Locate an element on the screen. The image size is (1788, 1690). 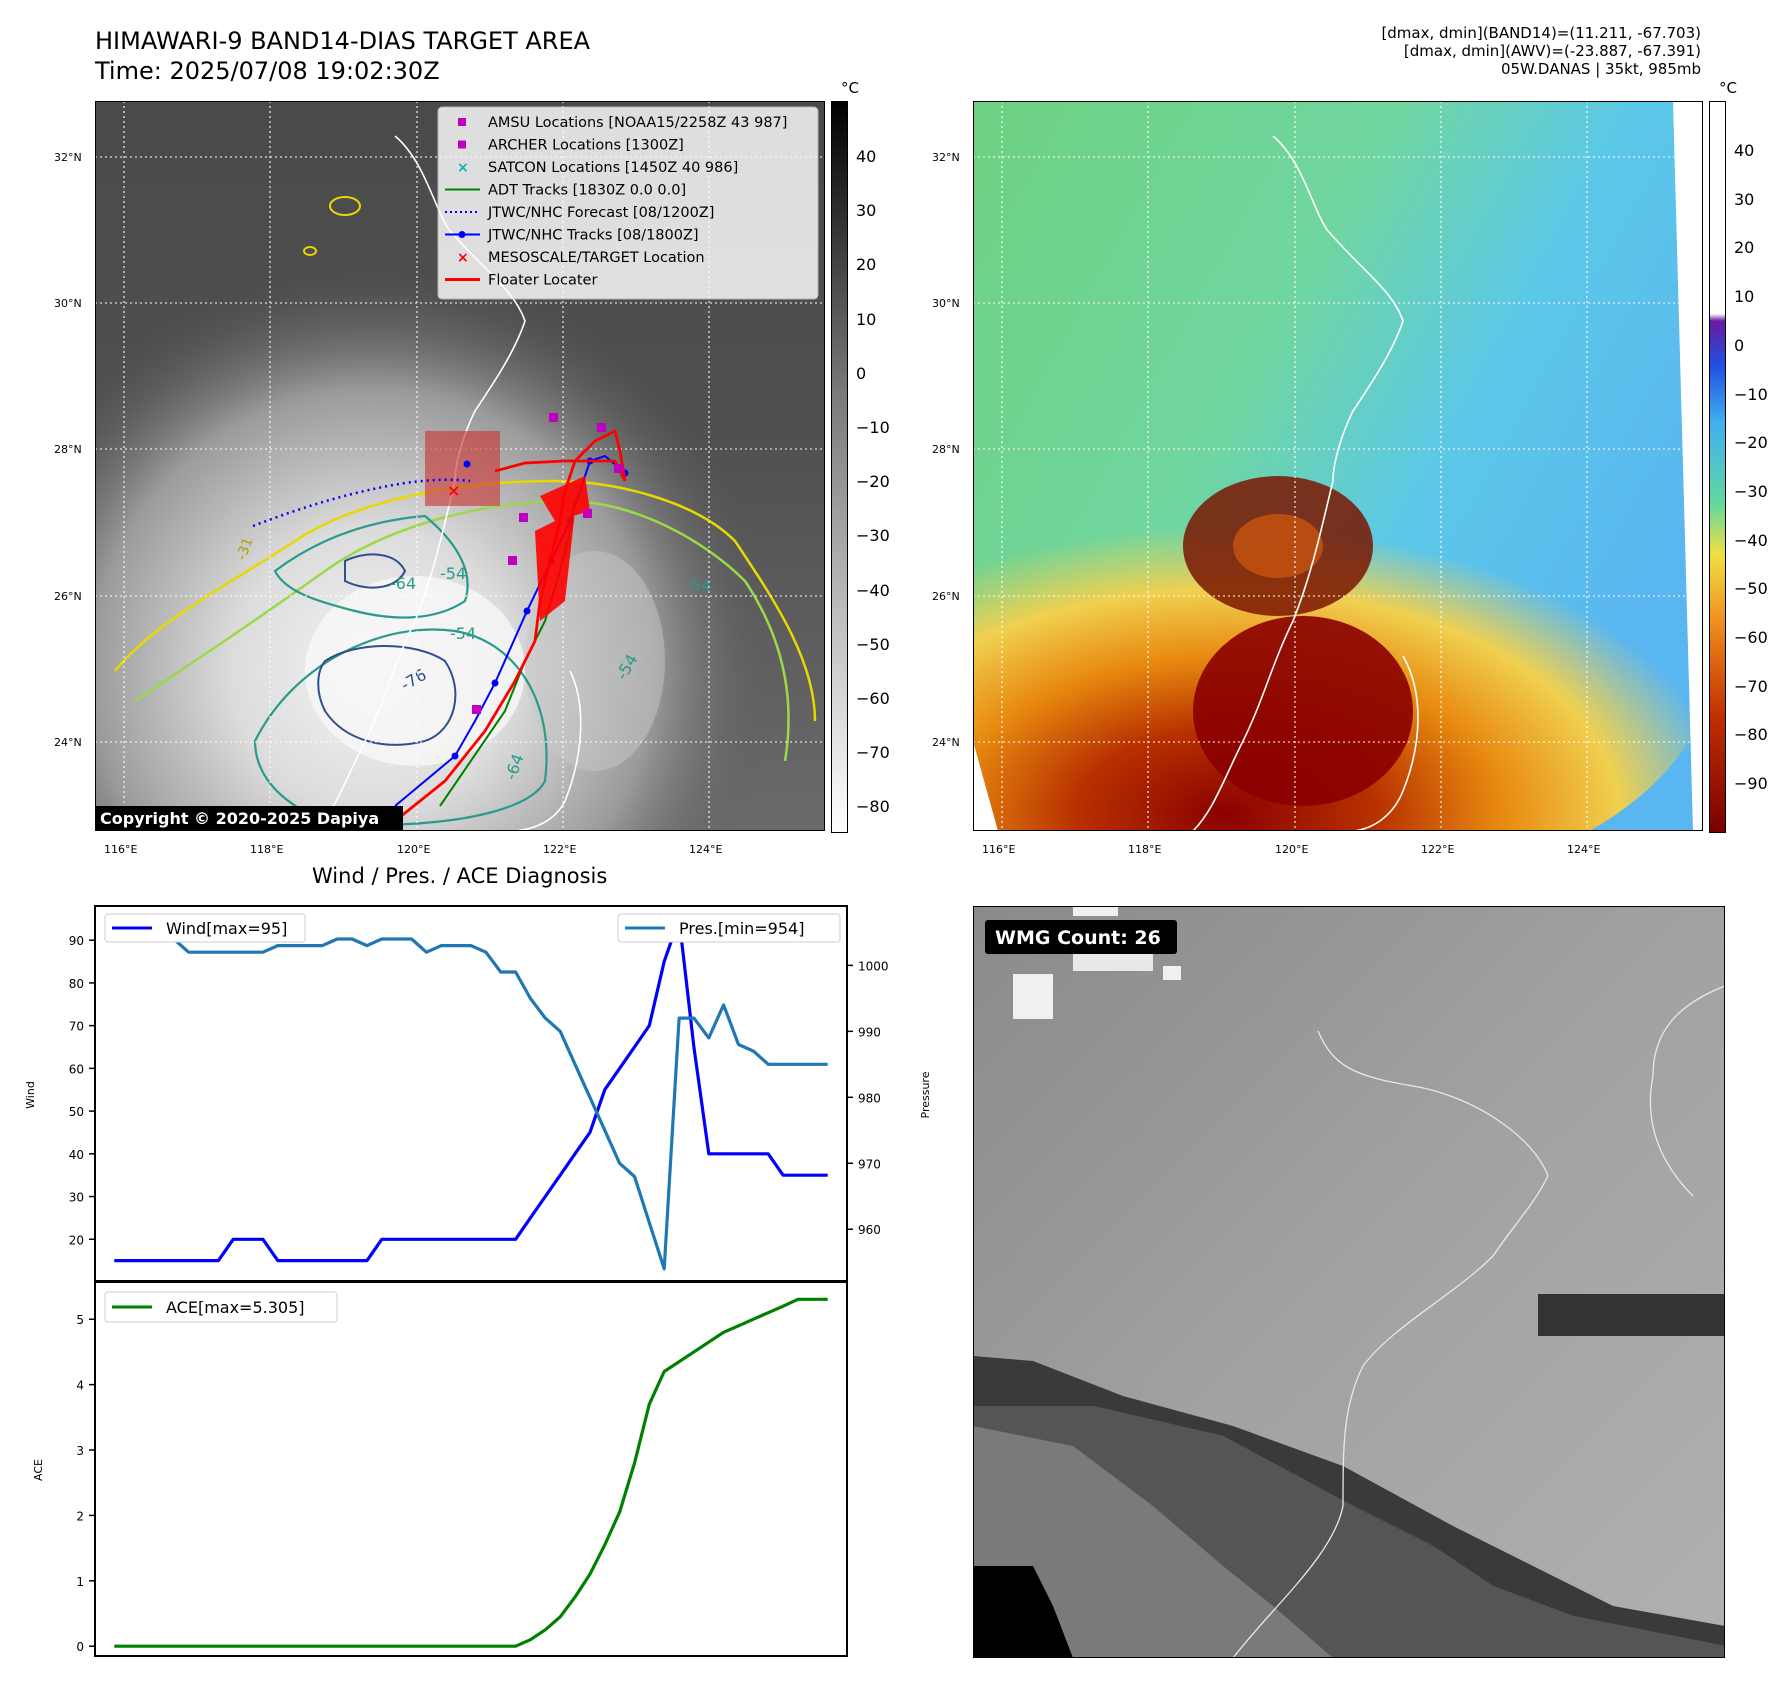
ir-lat-label: 32°N is located at coordinates (68, 157).